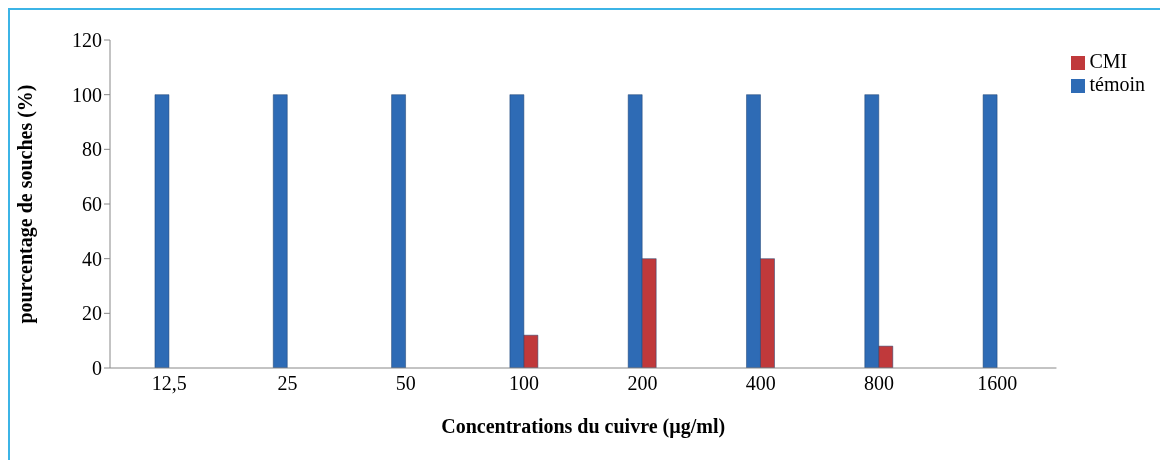  Describe the element at coordinates (997, 383) in the screenshot. I see `x-tick-label: 1600` at that location.